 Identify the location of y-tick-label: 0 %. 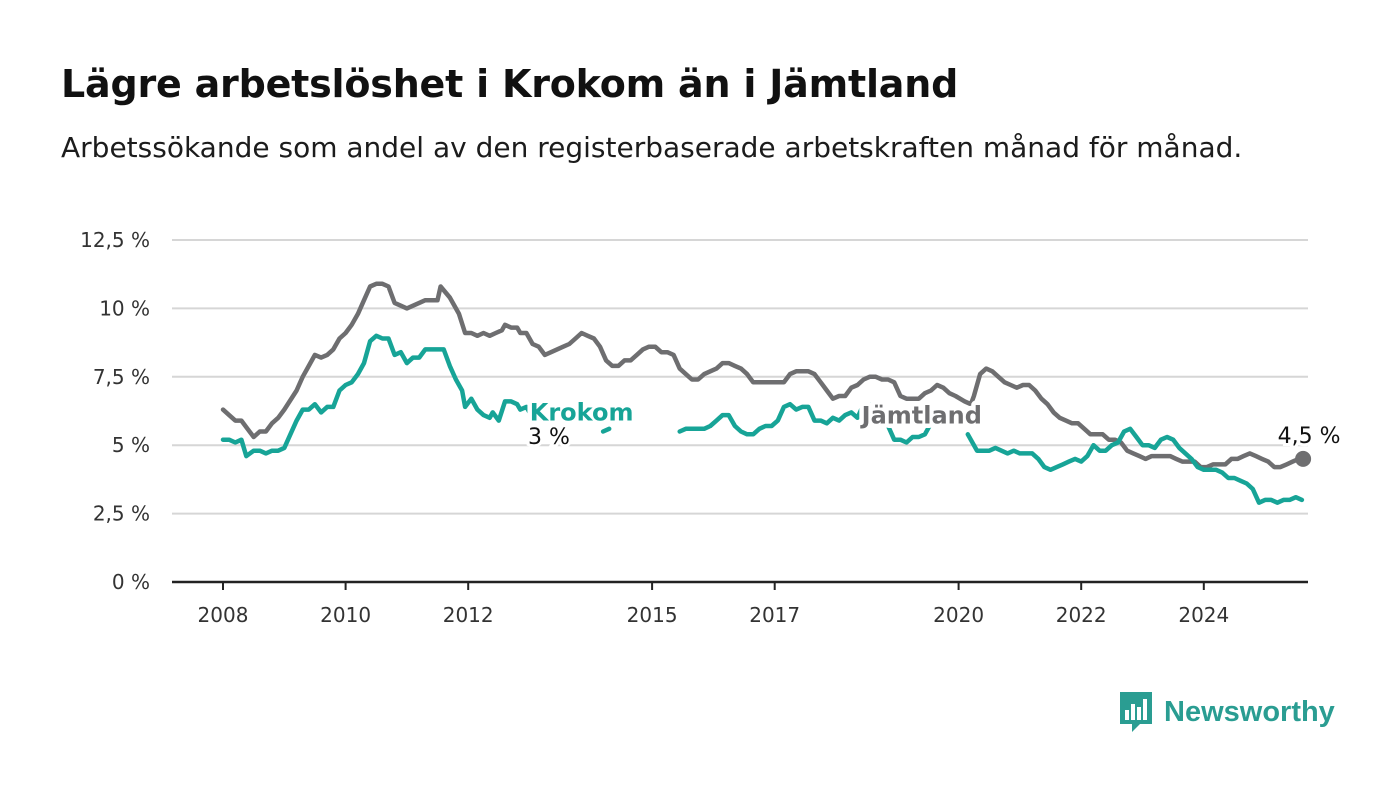
(131, 582).